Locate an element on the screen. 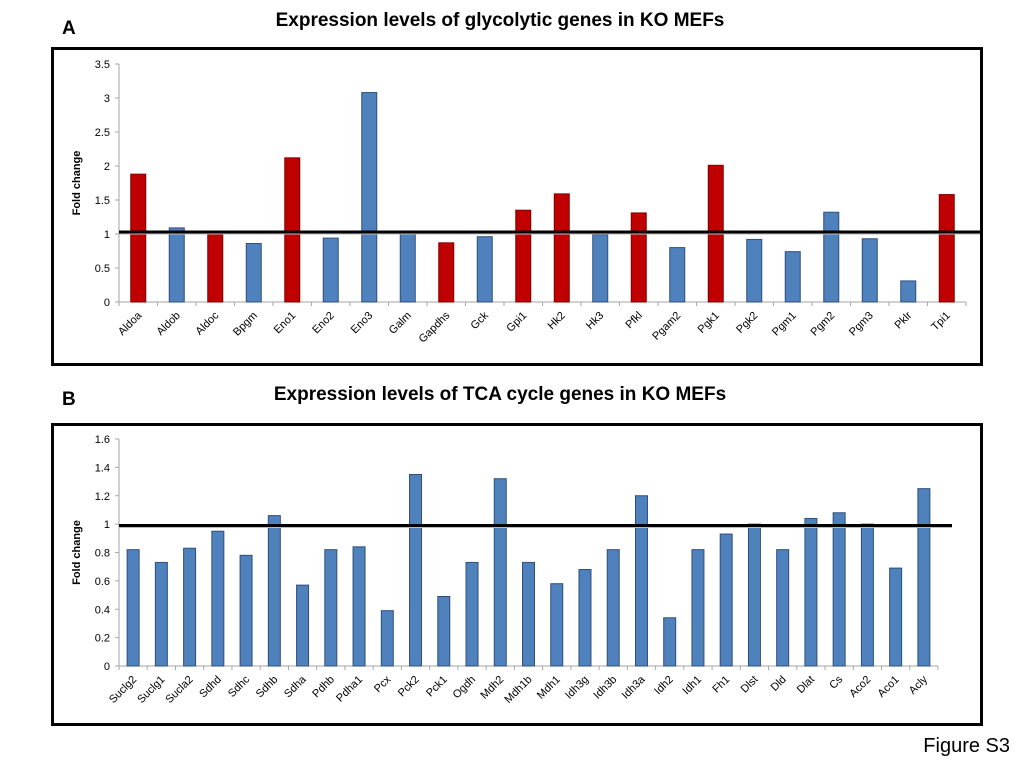 The height and width of the screenshot is (768, 1024). x-tick-label: Eno1 is located at coordinates (285, 323).